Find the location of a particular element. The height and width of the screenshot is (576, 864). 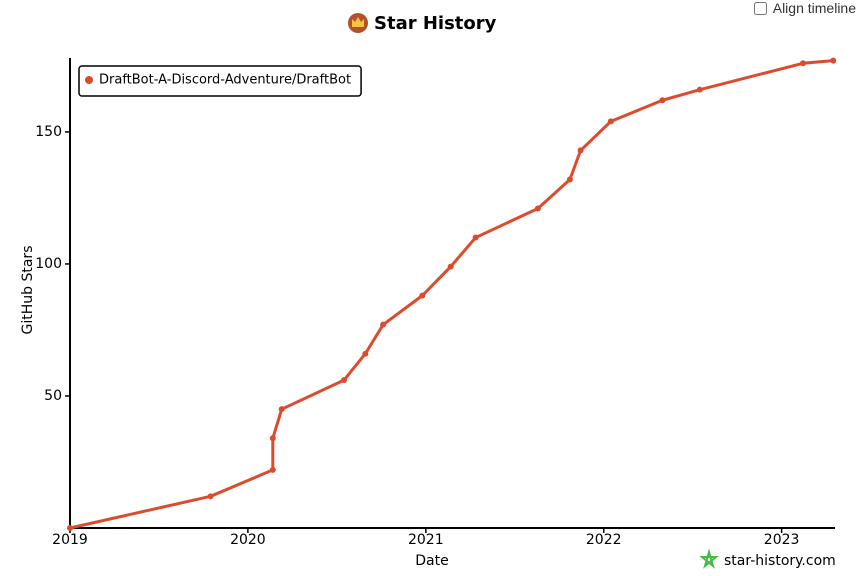

x-tick-label: 2020 is located at coordinates (248, 540).